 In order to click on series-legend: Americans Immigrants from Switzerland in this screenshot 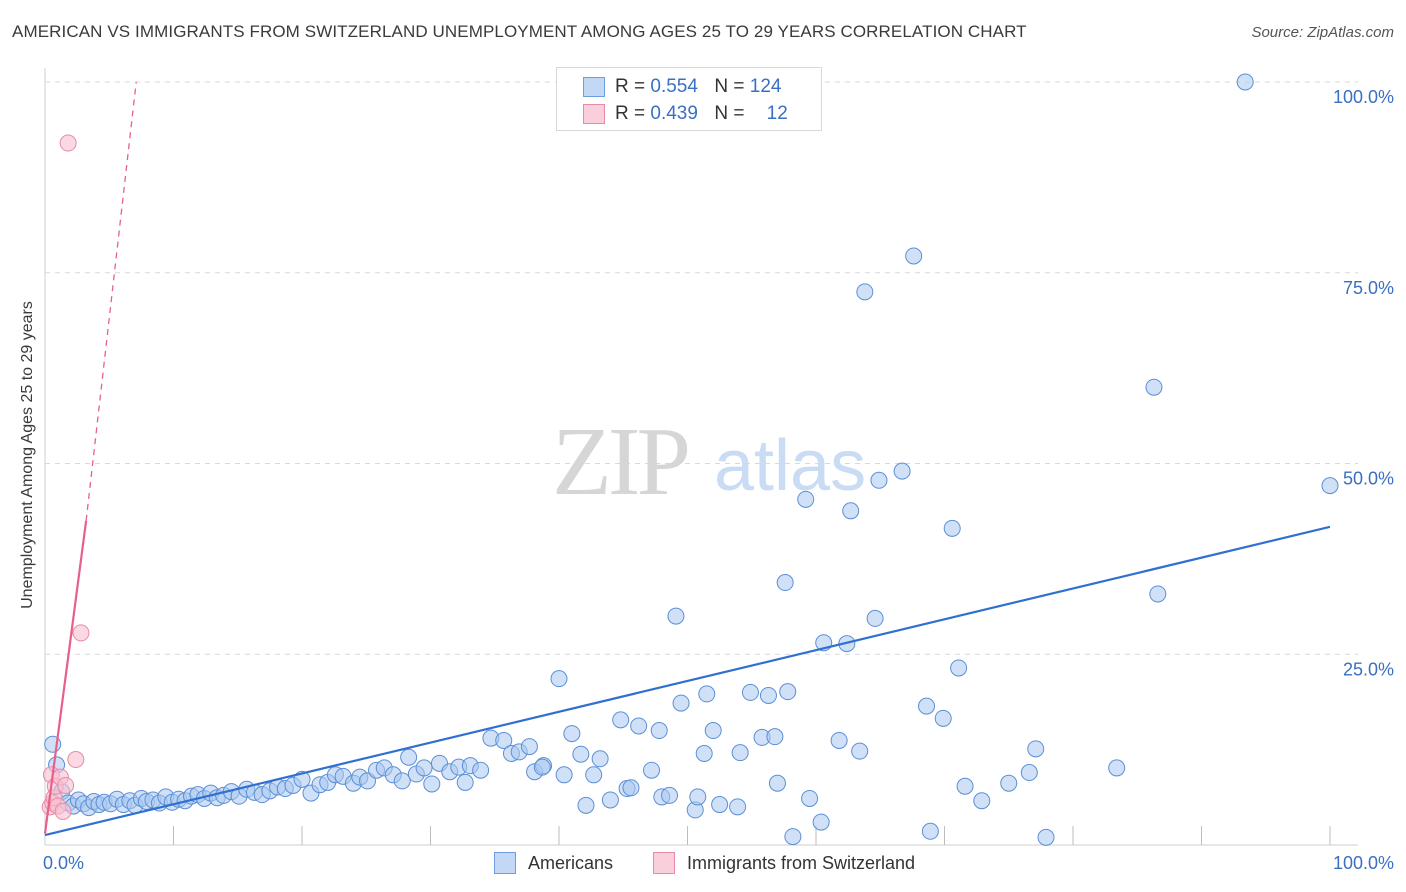, I will do `click(703, 864)`.